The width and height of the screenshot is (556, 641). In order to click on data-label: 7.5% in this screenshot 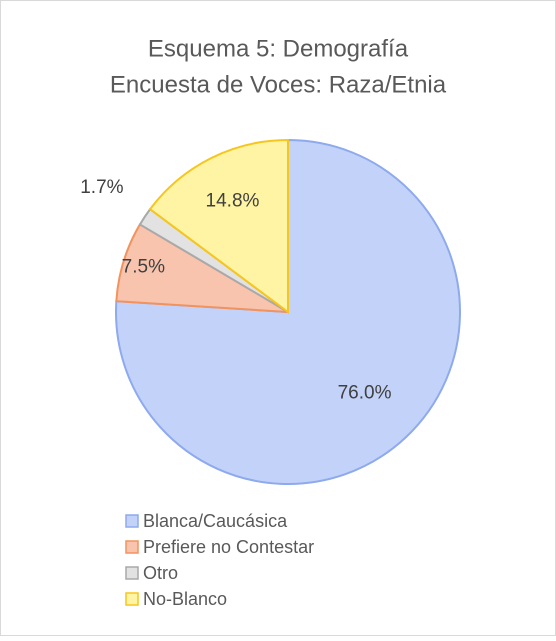, I will do `click(143, 267)`.